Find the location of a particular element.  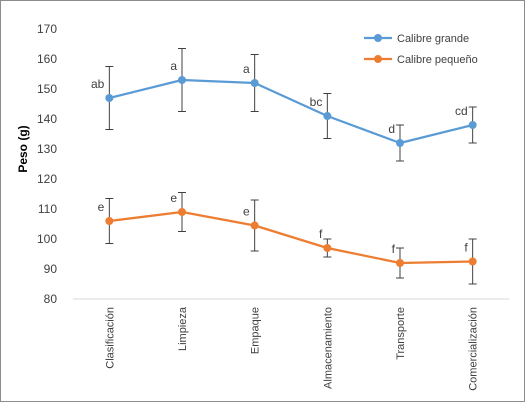

data-label-calibre-pequeno-comercializacion: f is located at coordinates (466, 248).